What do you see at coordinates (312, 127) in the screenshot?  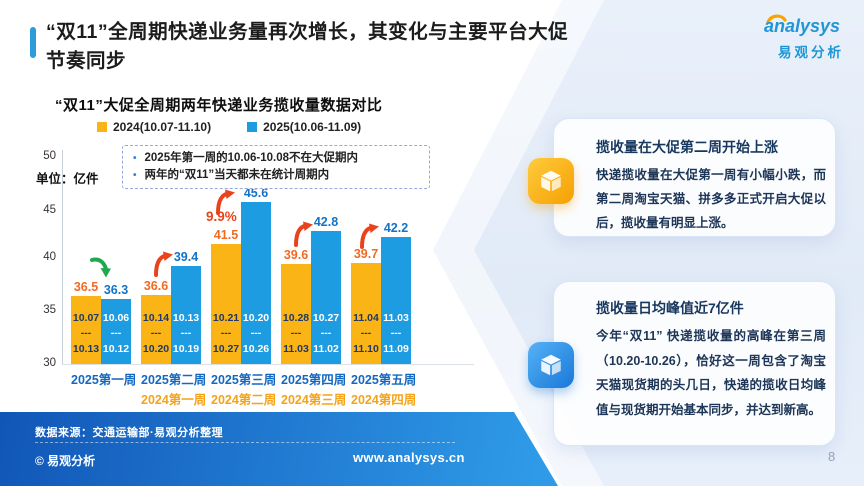 I see `legend-label-2025: 2025(10.06-11.09)` at bounding box center [312, 127].